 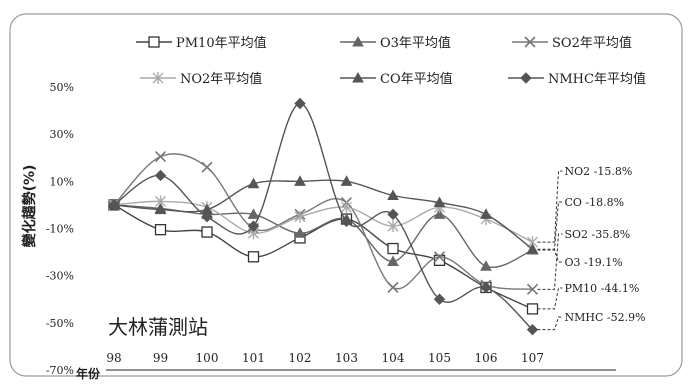 I want to click on end-label: CO -18.8%, so click(x=595, y=202).